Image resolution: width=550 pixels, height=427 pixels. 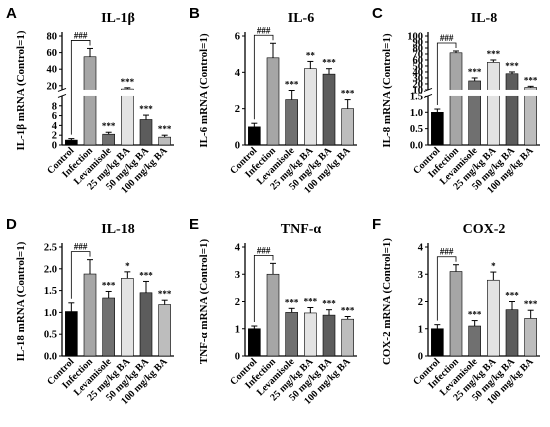 I want to click on y-tick-label: 20, so click(x=52, y=86).